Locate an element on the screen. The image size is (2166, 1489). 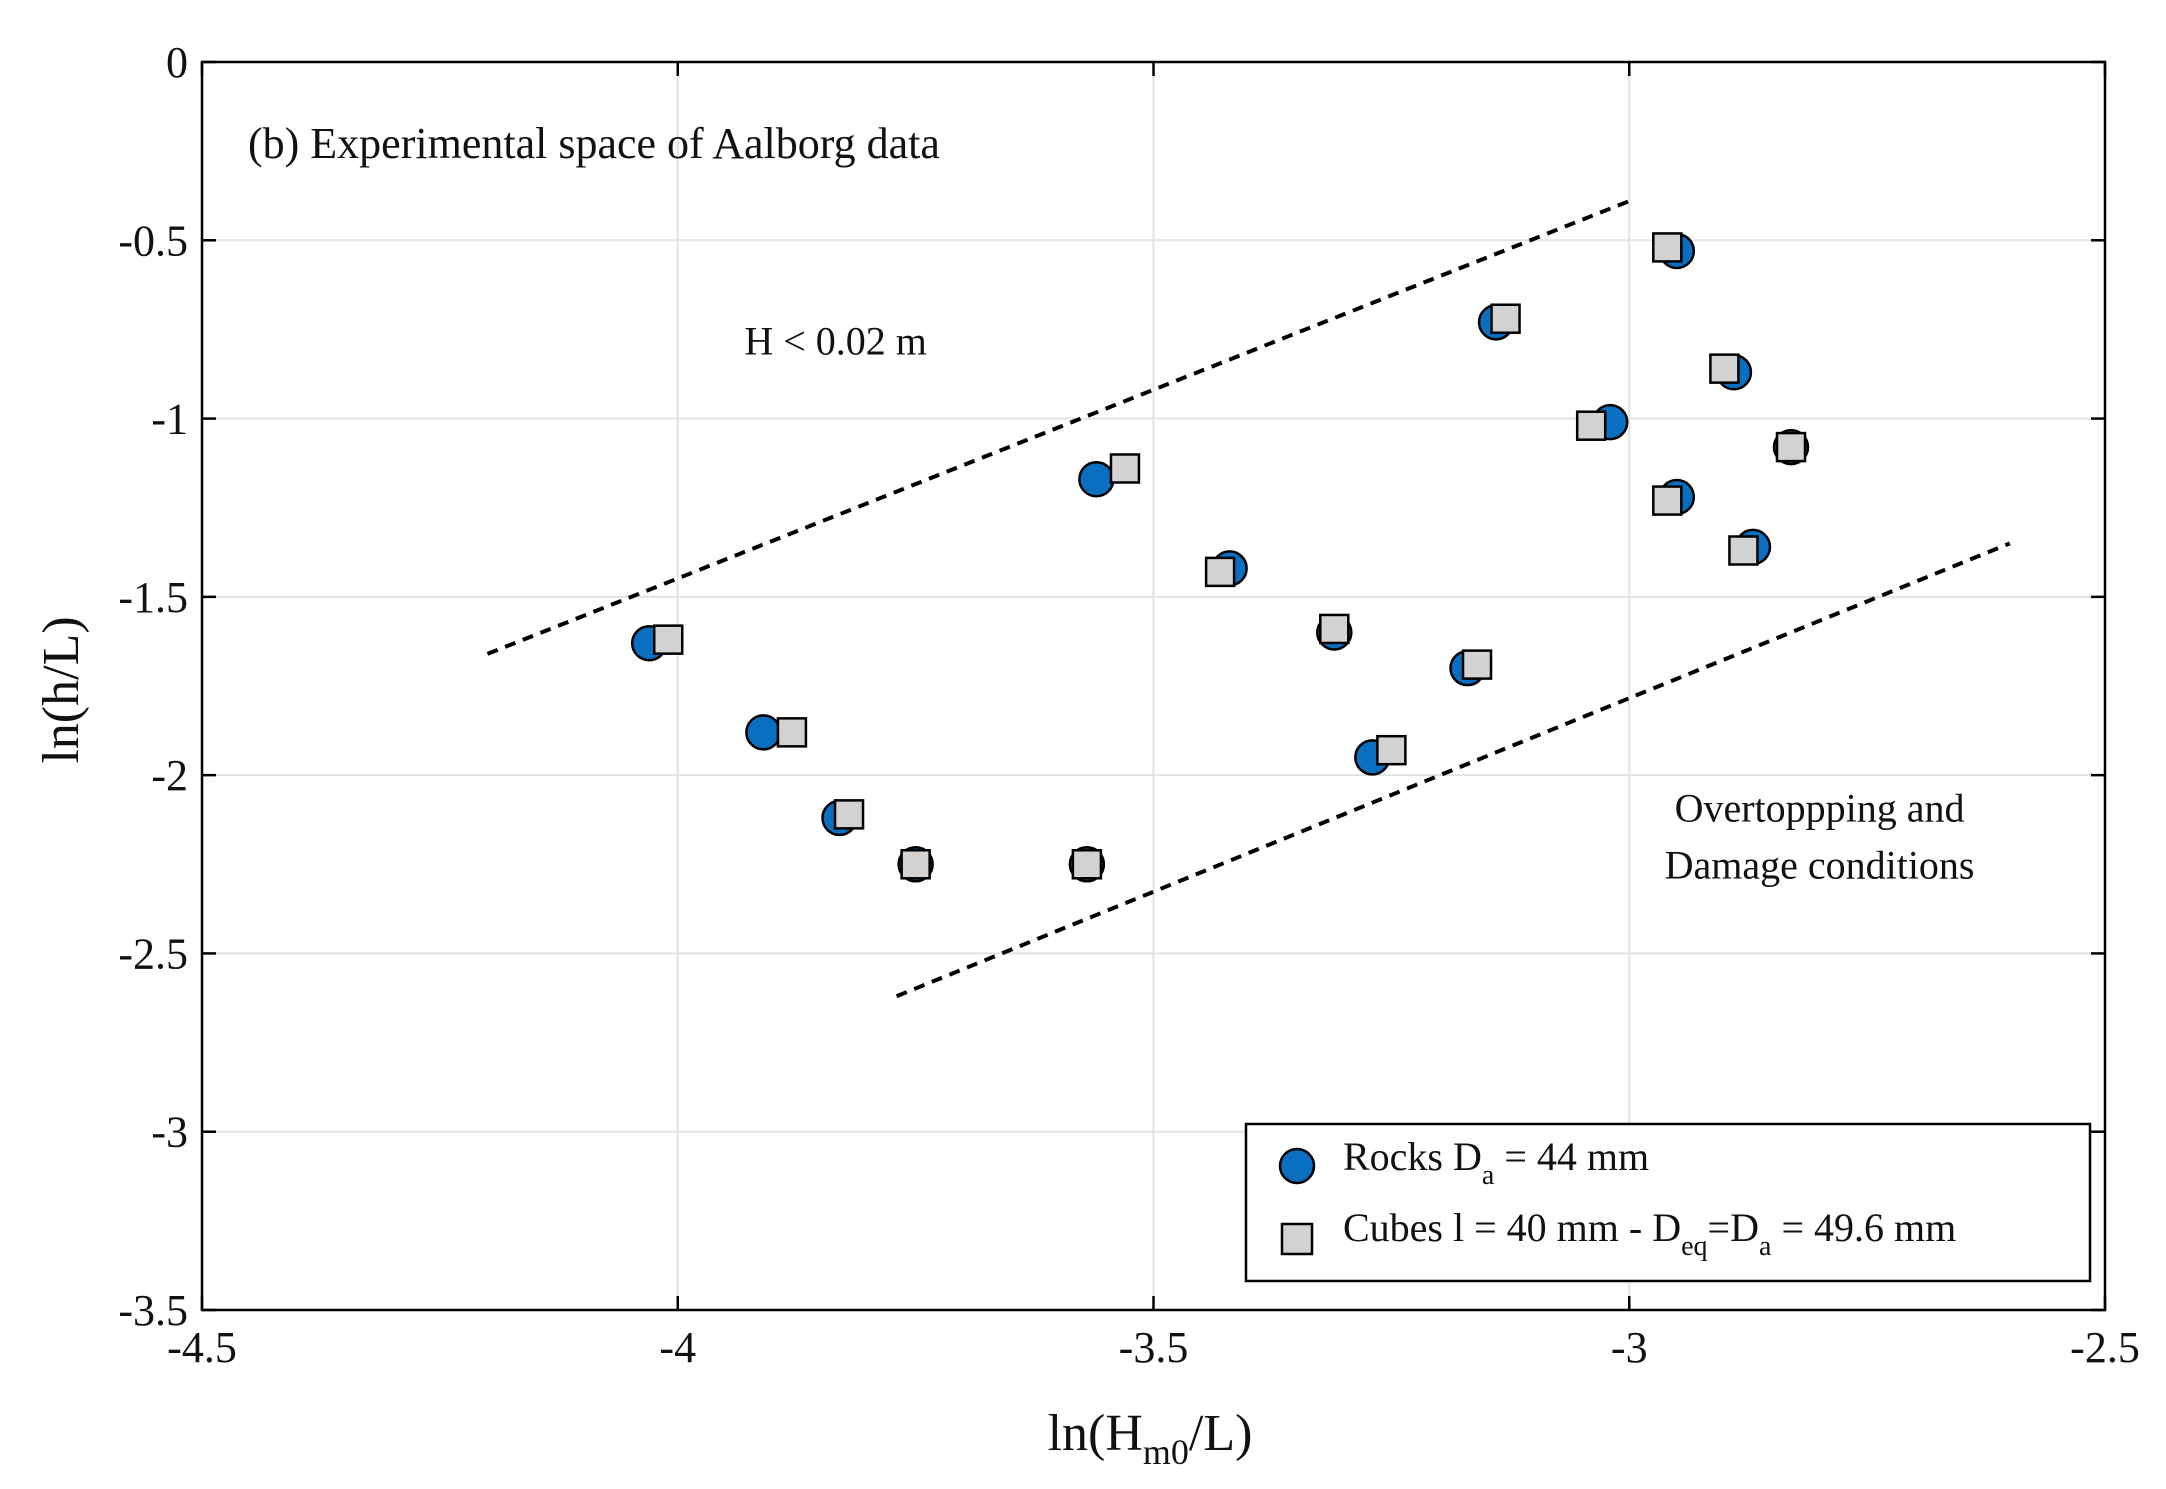
legend-cubes-text: Cubes l = 40 mm - D is located at coordinates (1512, 1227).